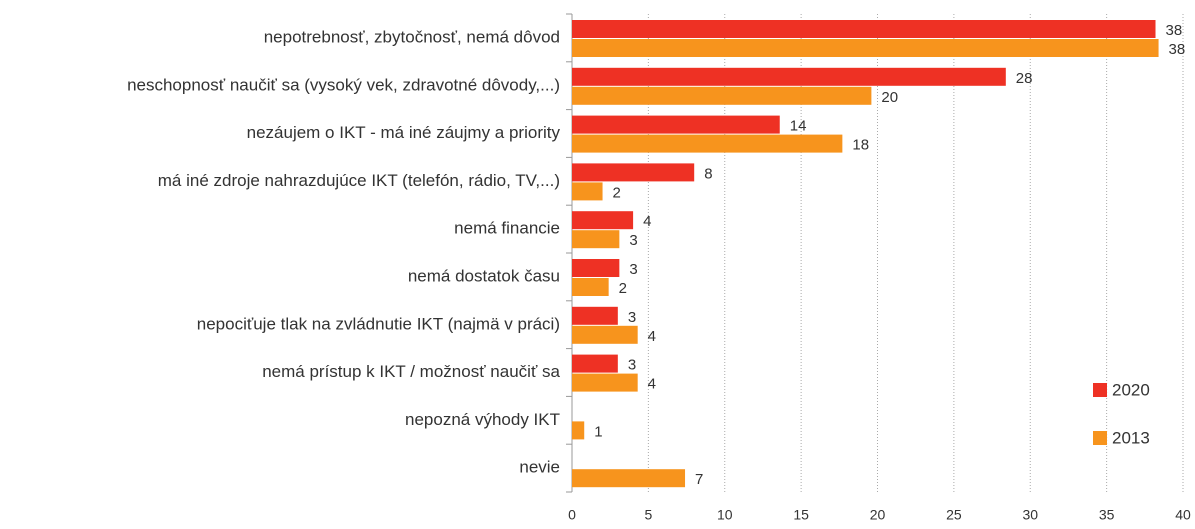  Describe the element at coordinates (482, 419) in the screenshot. I see `y-tick-label: nepozná výhody IKT` at that location.